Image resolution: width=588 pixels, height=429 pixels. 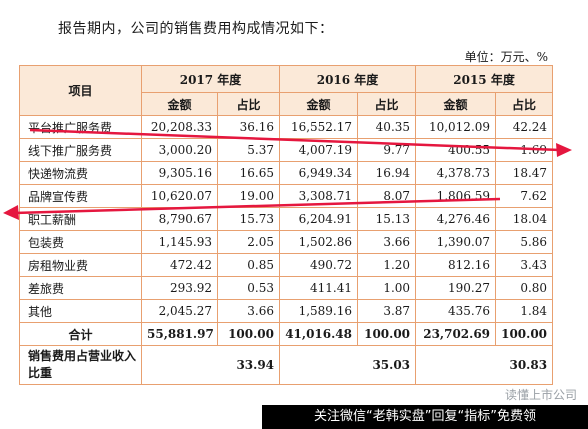 What do you see at coordinates (80, 288) in the screenshot?
I see `row-label: 差旅费` at bounding box center [80, 288].